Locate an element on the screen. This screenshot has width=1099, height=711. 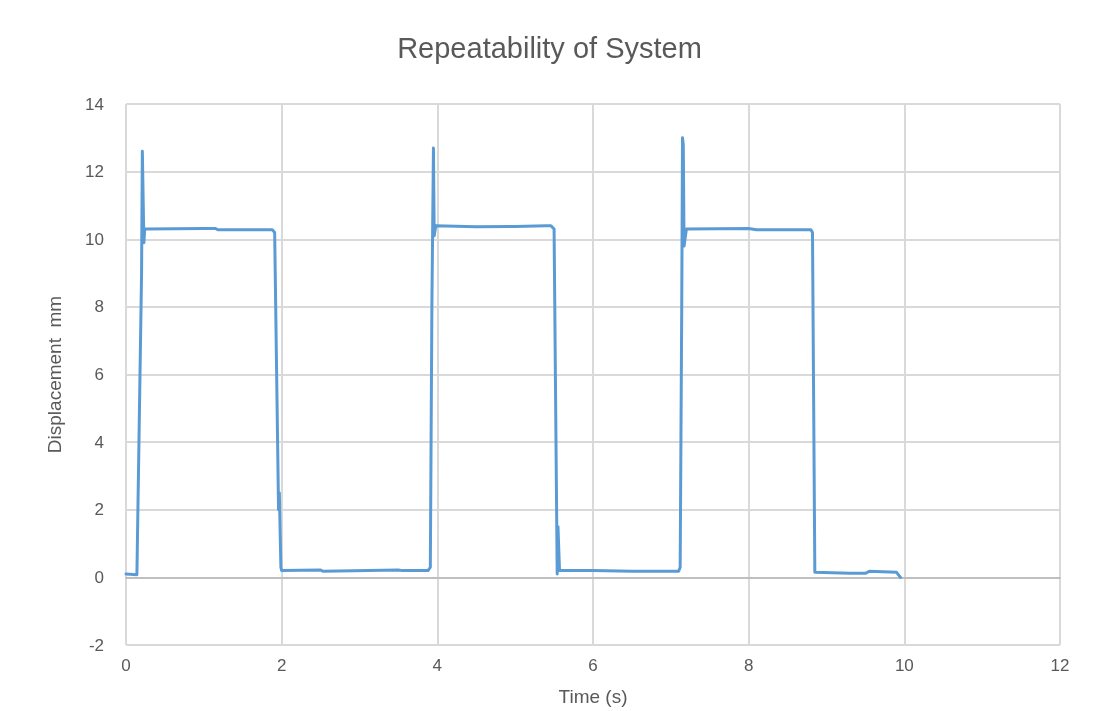
y-tick-label: 0 is located at coordinates (99, 577).